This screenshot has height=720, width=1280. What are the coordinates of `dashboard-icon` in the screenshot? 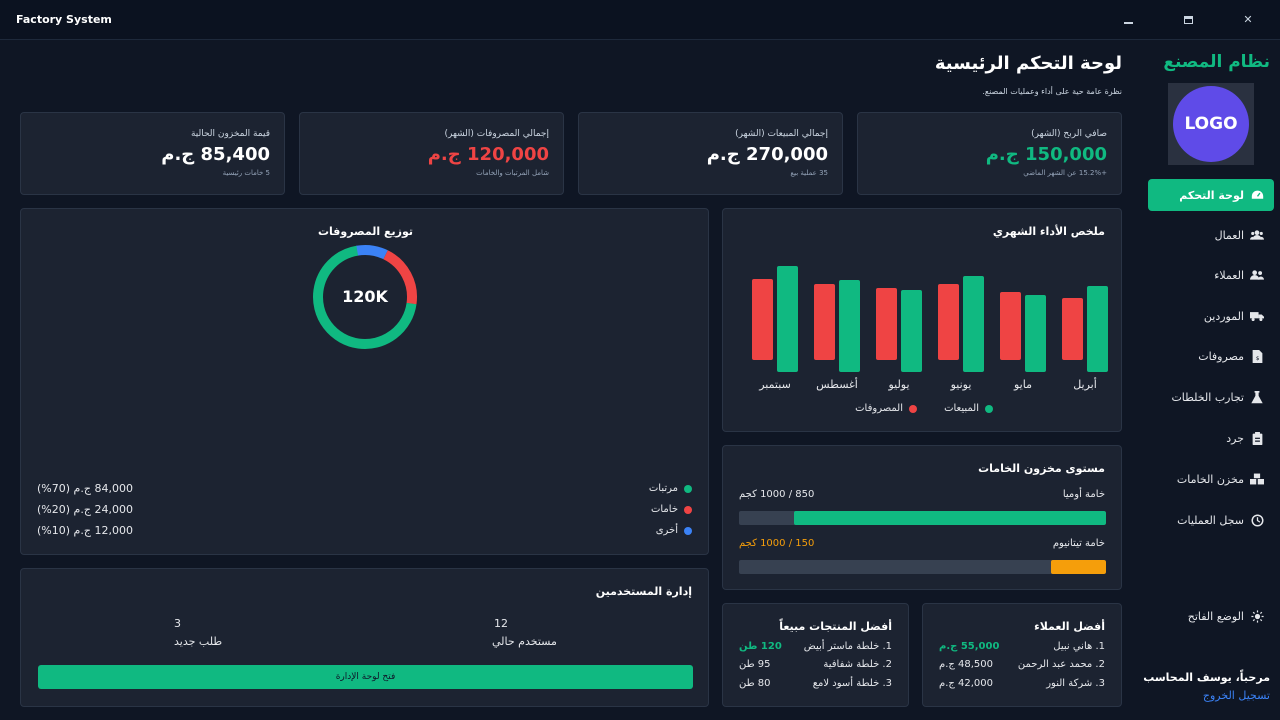 It's located at (1257, 195).